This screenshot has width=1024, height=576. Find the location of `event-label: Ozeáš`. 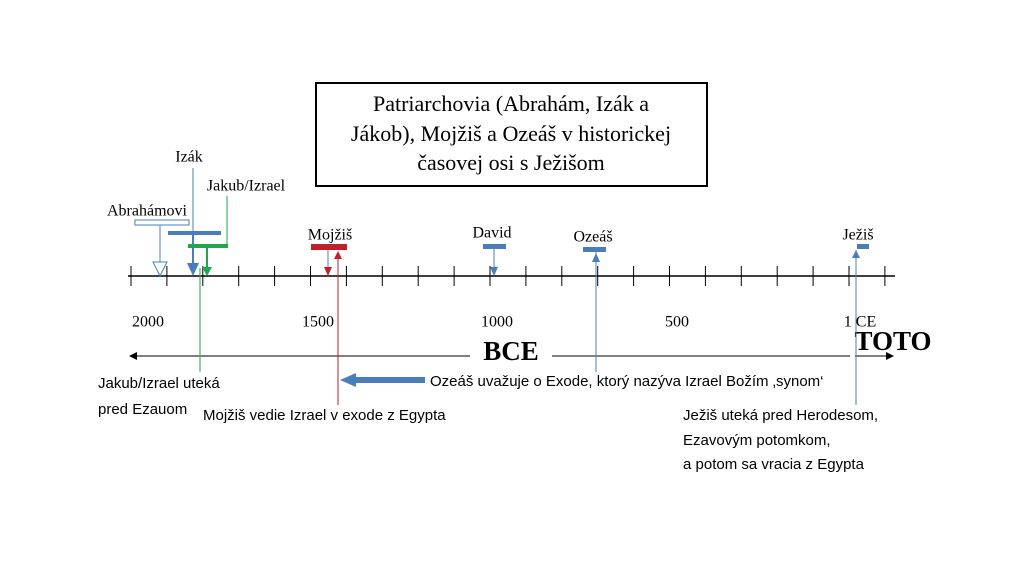

event-label: Ozeáš is located at coordinates (592, 237).